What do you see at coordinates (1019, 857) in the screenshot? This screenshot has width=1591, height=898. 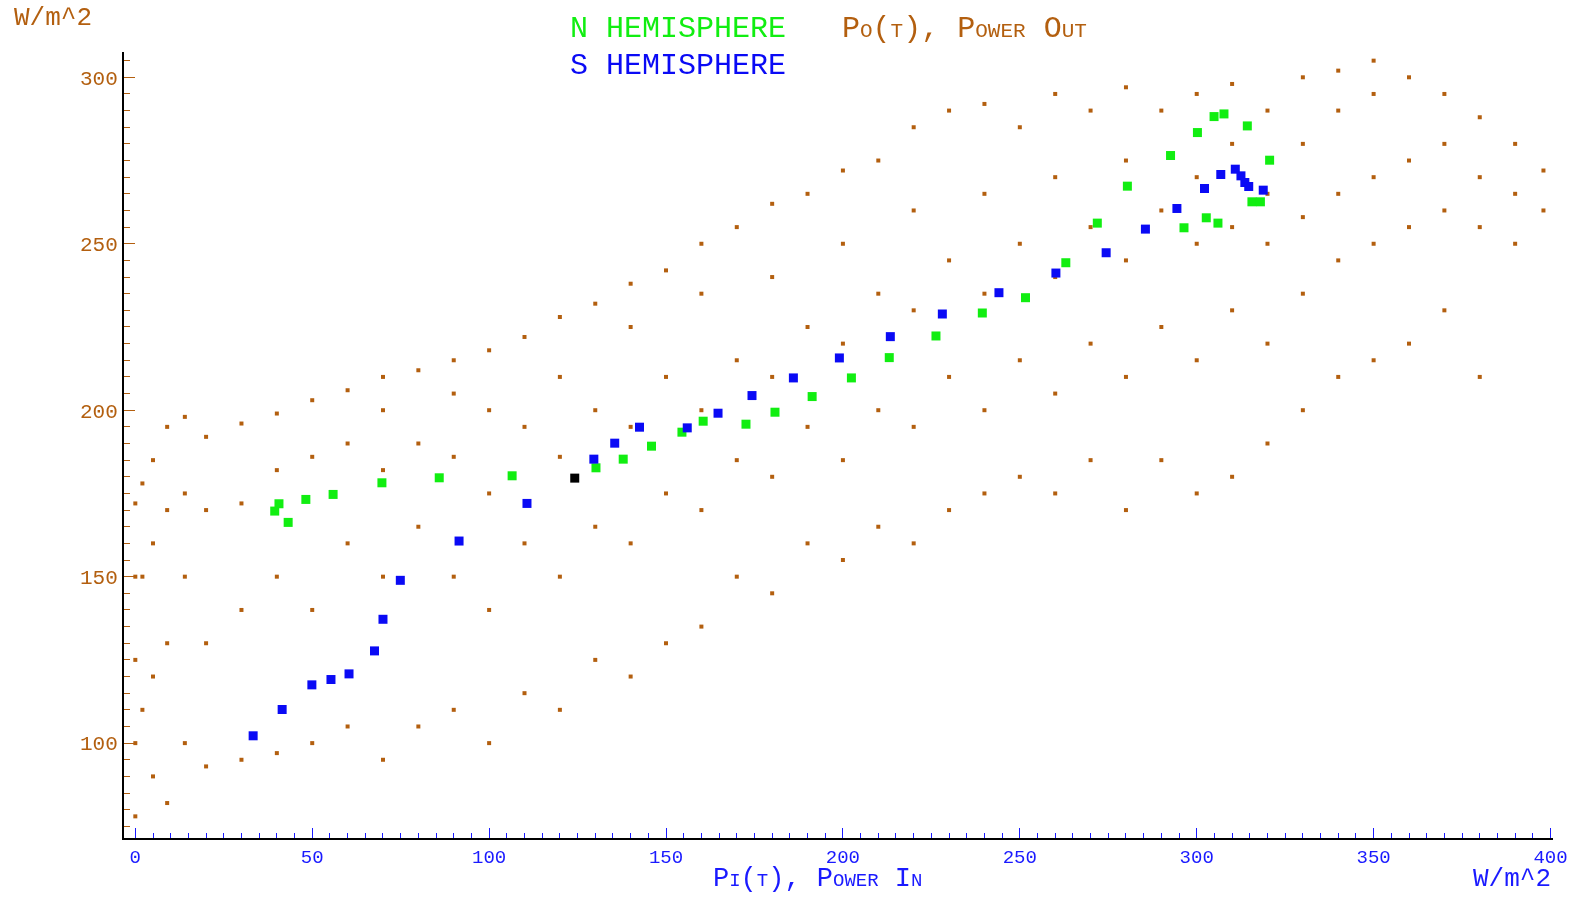 I see `x-tick-label: 250` at bounding box center [1019, 857].